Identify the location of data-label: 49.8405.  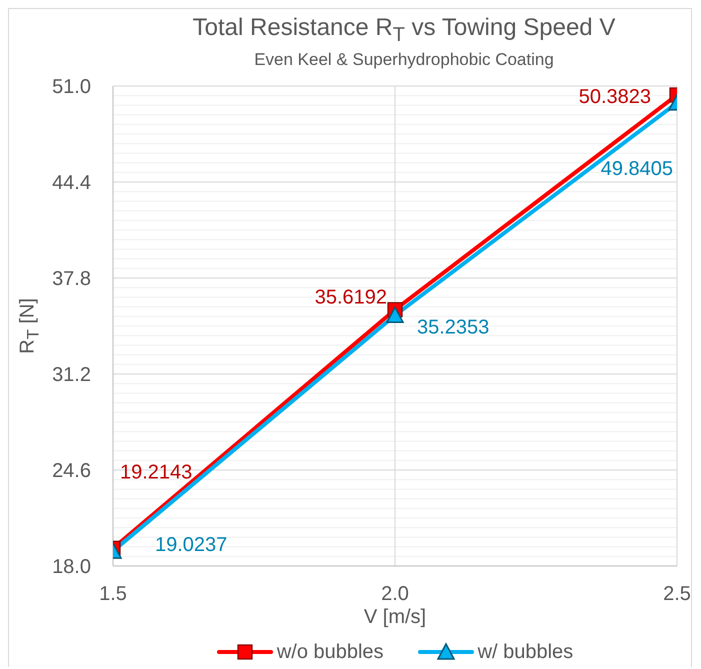
(636, 169).